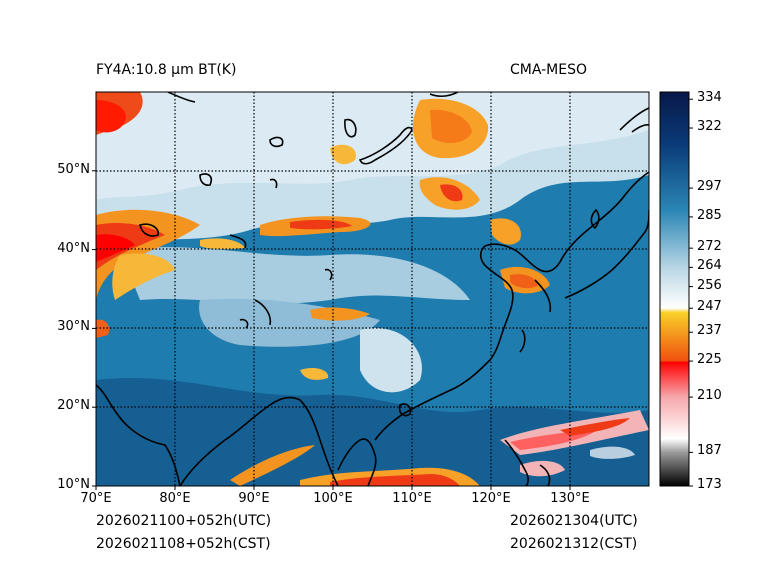 Image resolution: width=764 pixels, height=573 pixels. I want to click on colorbar-tick-label: 272, so click(709, 247).